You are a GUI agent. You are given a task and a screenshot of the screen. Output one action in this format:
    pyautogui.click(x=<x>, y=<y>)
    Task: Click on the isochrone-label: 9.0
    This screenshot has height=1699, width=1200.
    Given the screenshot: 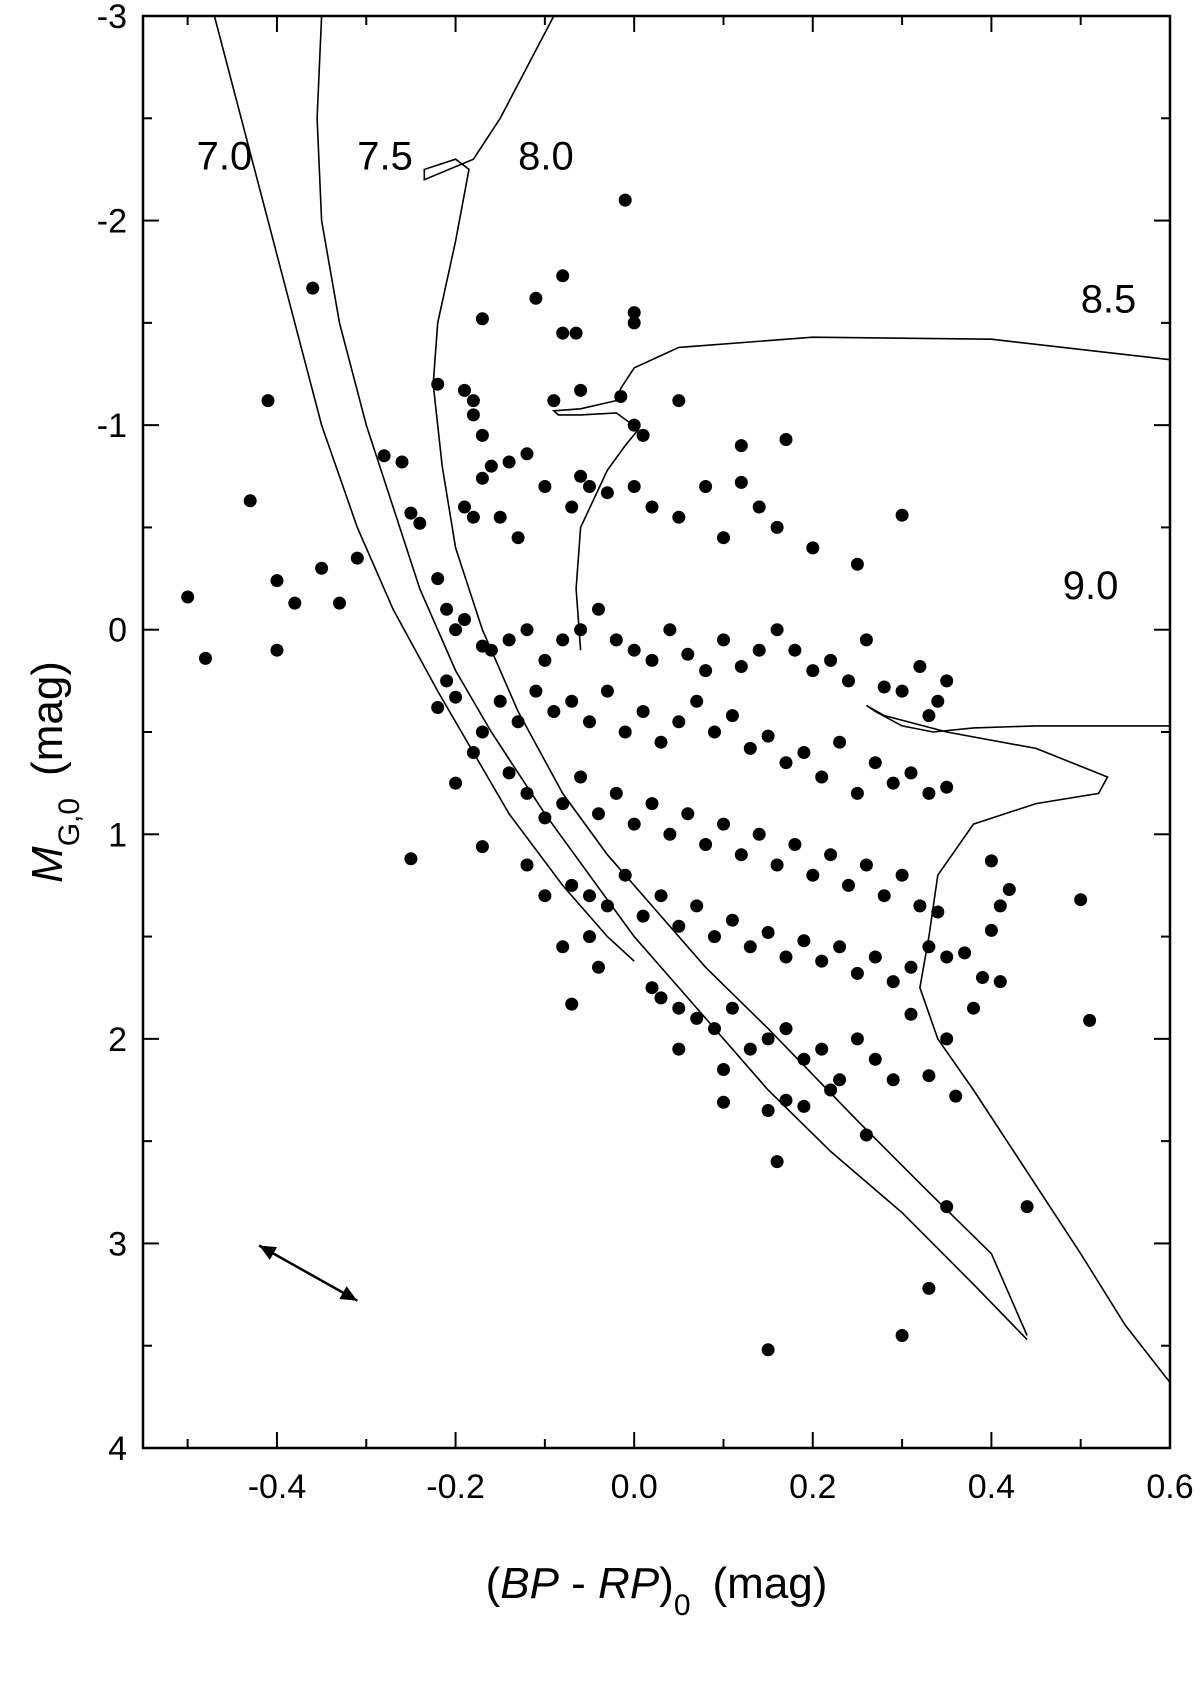 What is the action you would take?
    pyautogui.click(x=1091, y=586)
    